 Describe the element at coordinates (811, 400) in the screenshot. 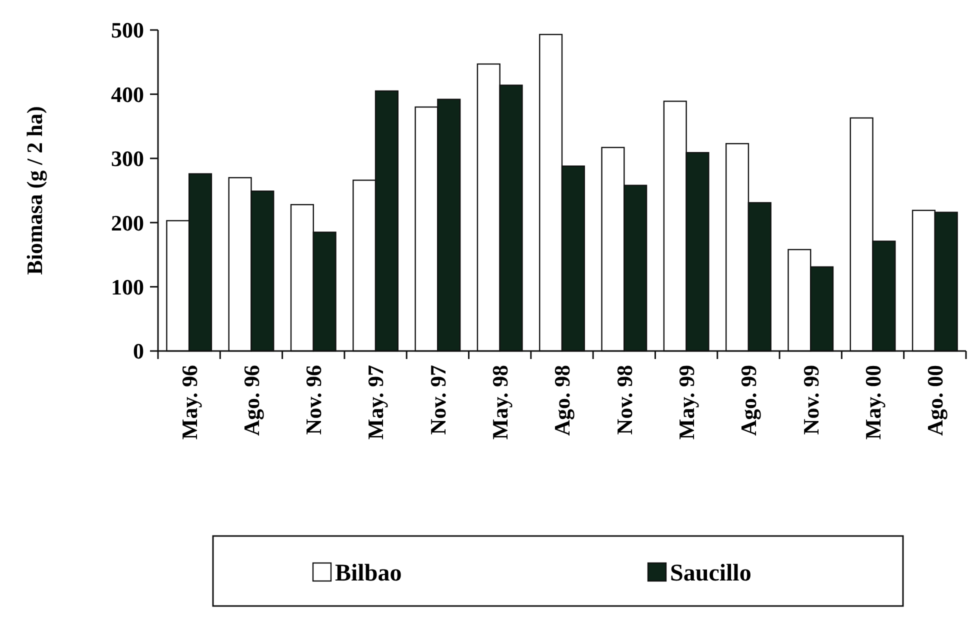

I see `x-tick-label: Nov. 99` at that location.